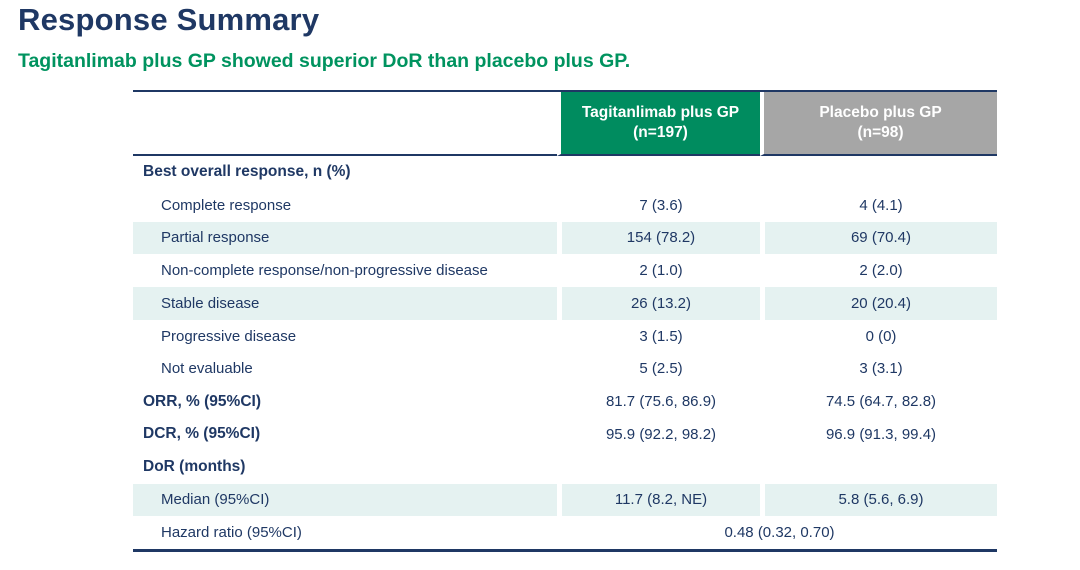 This screenshot has height=570, width=1080. I want to click on arm2-n: (n=98), so click(880, 132).